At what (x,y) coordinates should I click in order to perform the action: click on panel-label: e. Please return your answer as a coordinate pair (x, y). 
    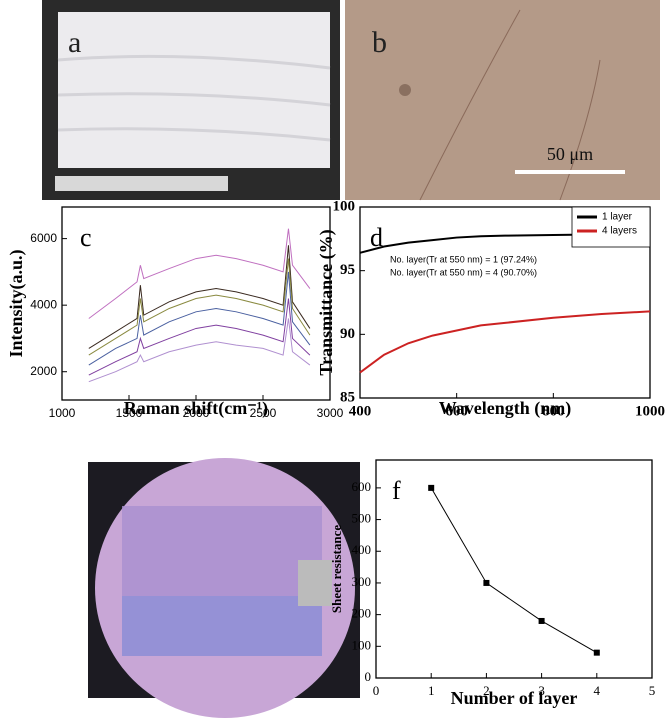
    Looking at the image, I should click on (70, 475).